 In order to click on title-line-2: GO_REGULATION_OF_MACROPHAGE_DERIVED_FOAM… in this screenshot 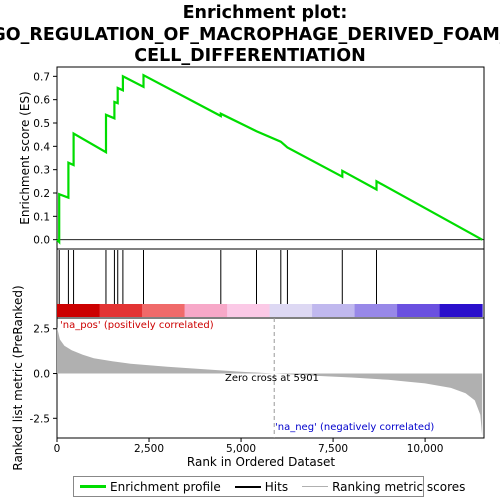, I will do `click(250, 35)`.